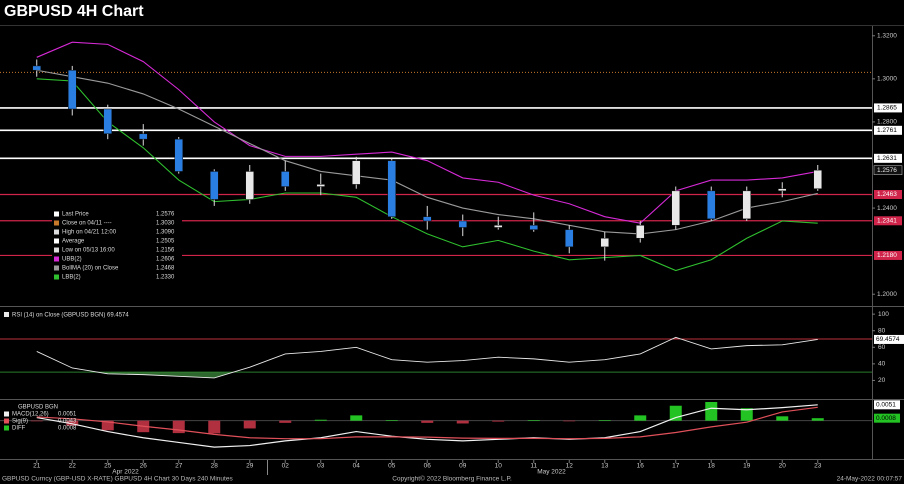 This screenshot has height=484, width=904. I want to click on rsi-line, so click(427, 357).